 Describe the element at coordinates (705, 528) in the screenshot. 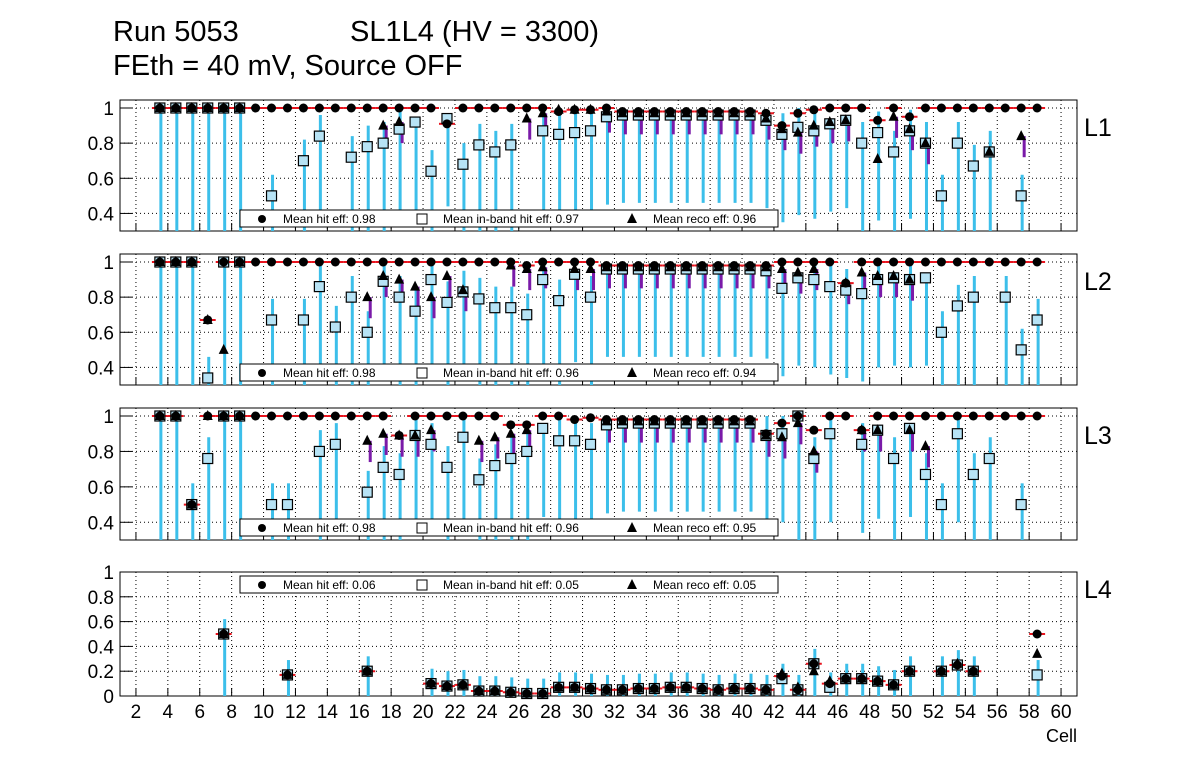

I see `legend-reco-label: Mean reco eff: 0.95` at that location.